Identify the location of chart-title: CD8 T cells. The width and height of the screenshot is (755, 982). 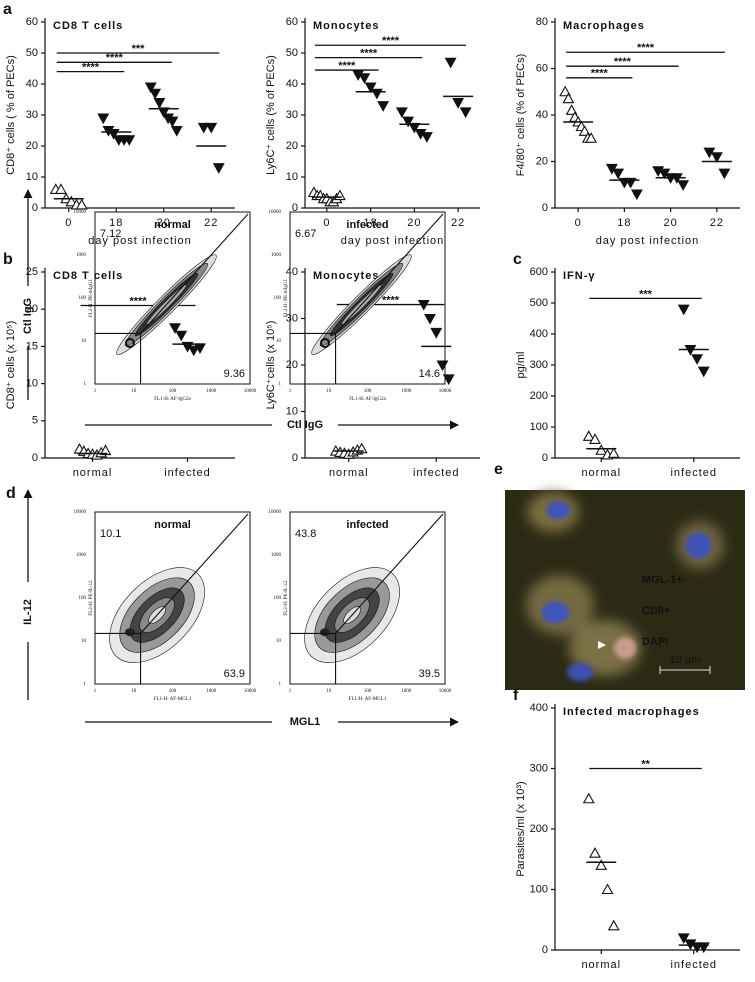
(88, 26).